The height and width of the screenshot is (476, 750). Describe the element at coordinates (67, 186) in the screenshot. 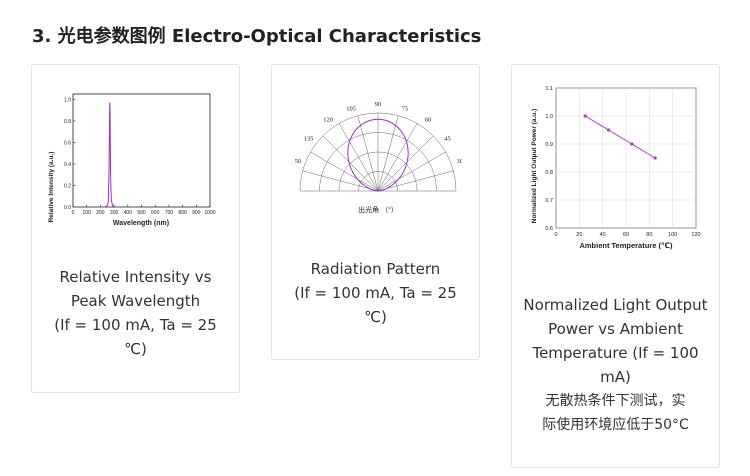

I see `y-tick-label: 0.2` at that location.